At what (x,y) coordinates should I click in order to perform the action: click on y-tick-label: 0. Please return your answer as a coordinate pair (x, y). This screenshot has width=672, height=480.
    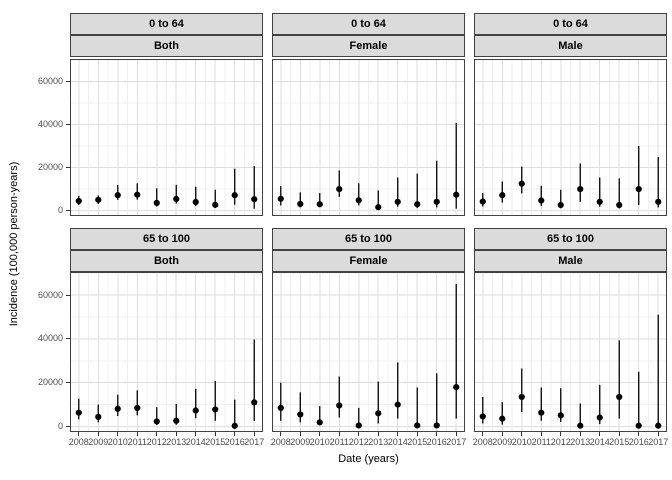
    Looking at the image, I should click on (60, 210).